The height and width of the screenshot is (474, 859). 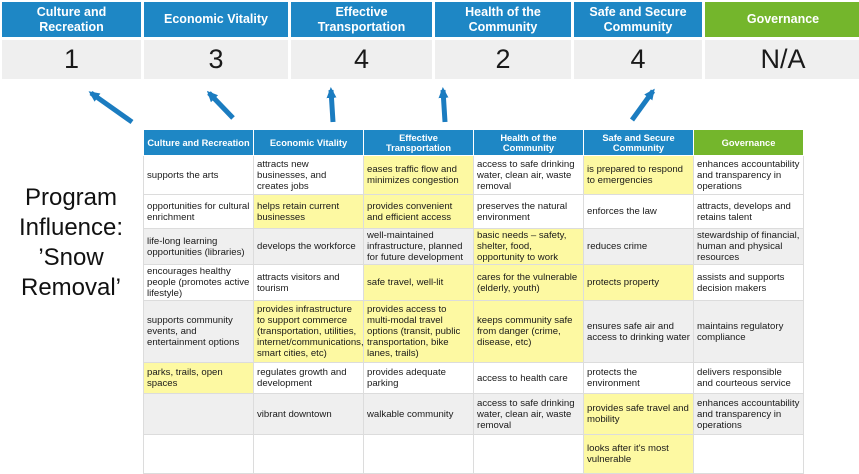 I want to click on priority-header-culture-recreation: Culture and Recreation, so click(x=71, y=19).